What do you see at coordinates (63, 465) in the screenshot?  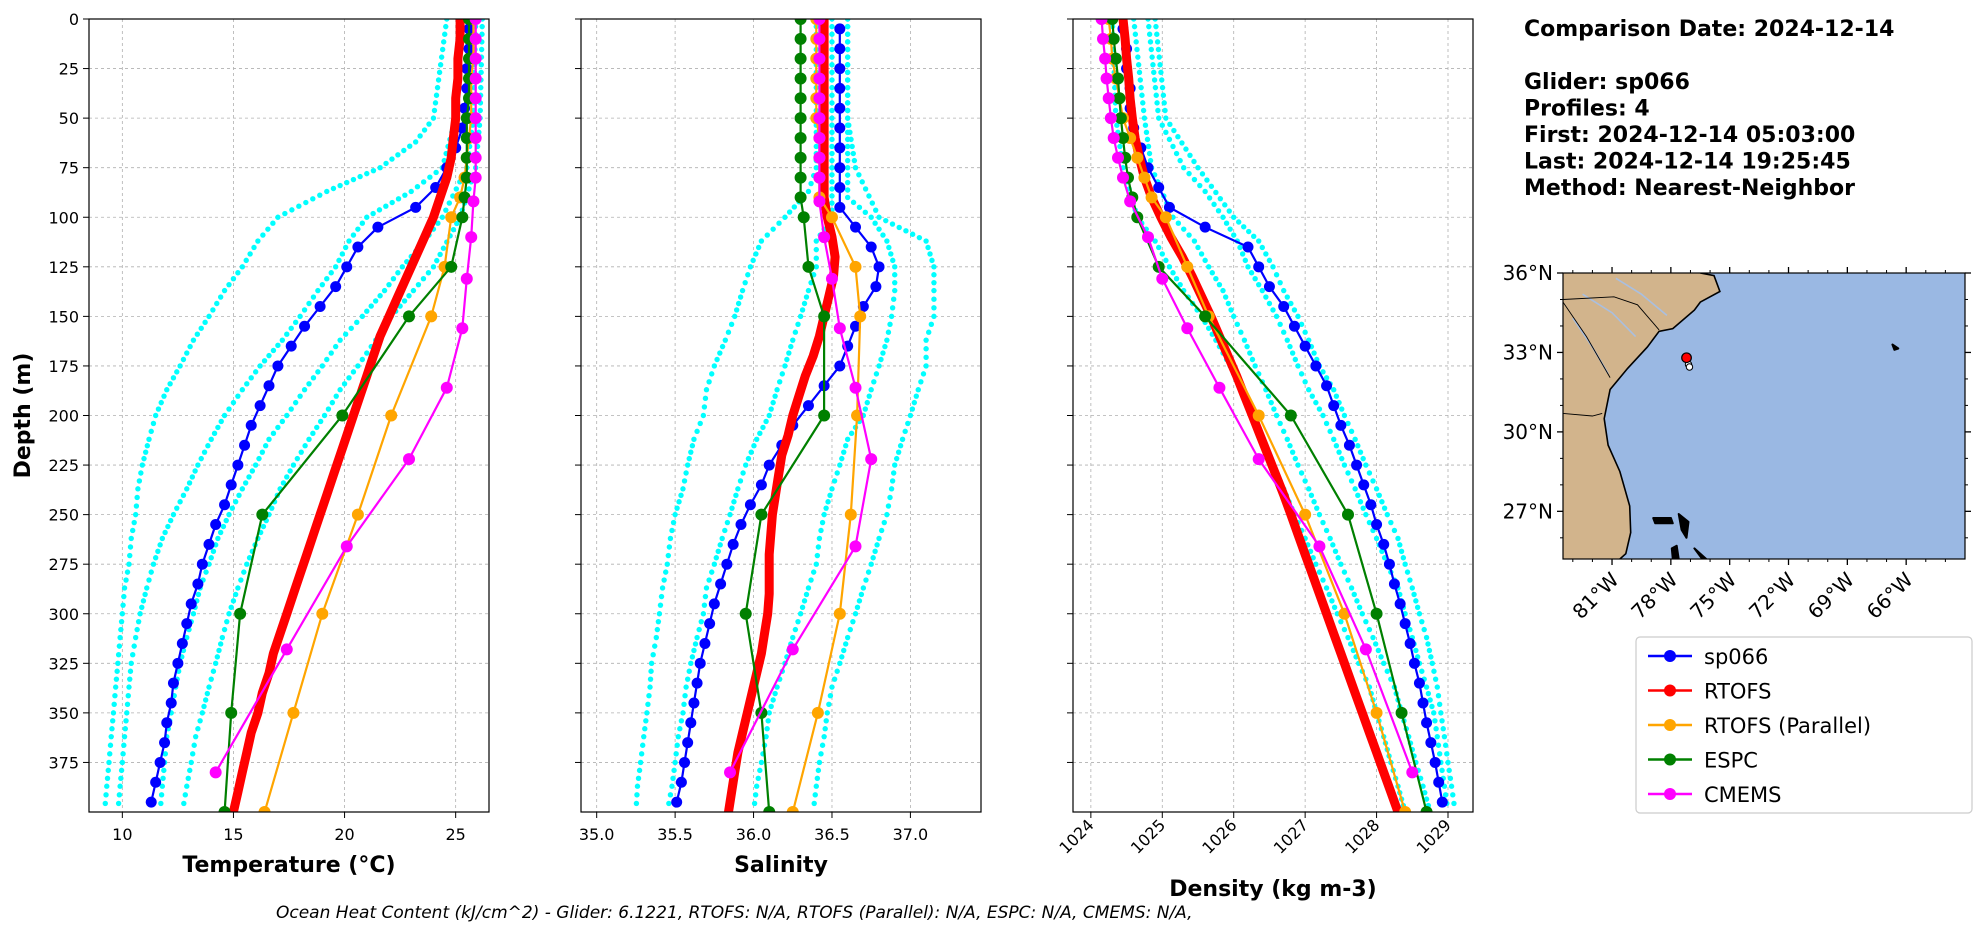 I see `y-tick-label: 225` at bounding box center [63, 465].